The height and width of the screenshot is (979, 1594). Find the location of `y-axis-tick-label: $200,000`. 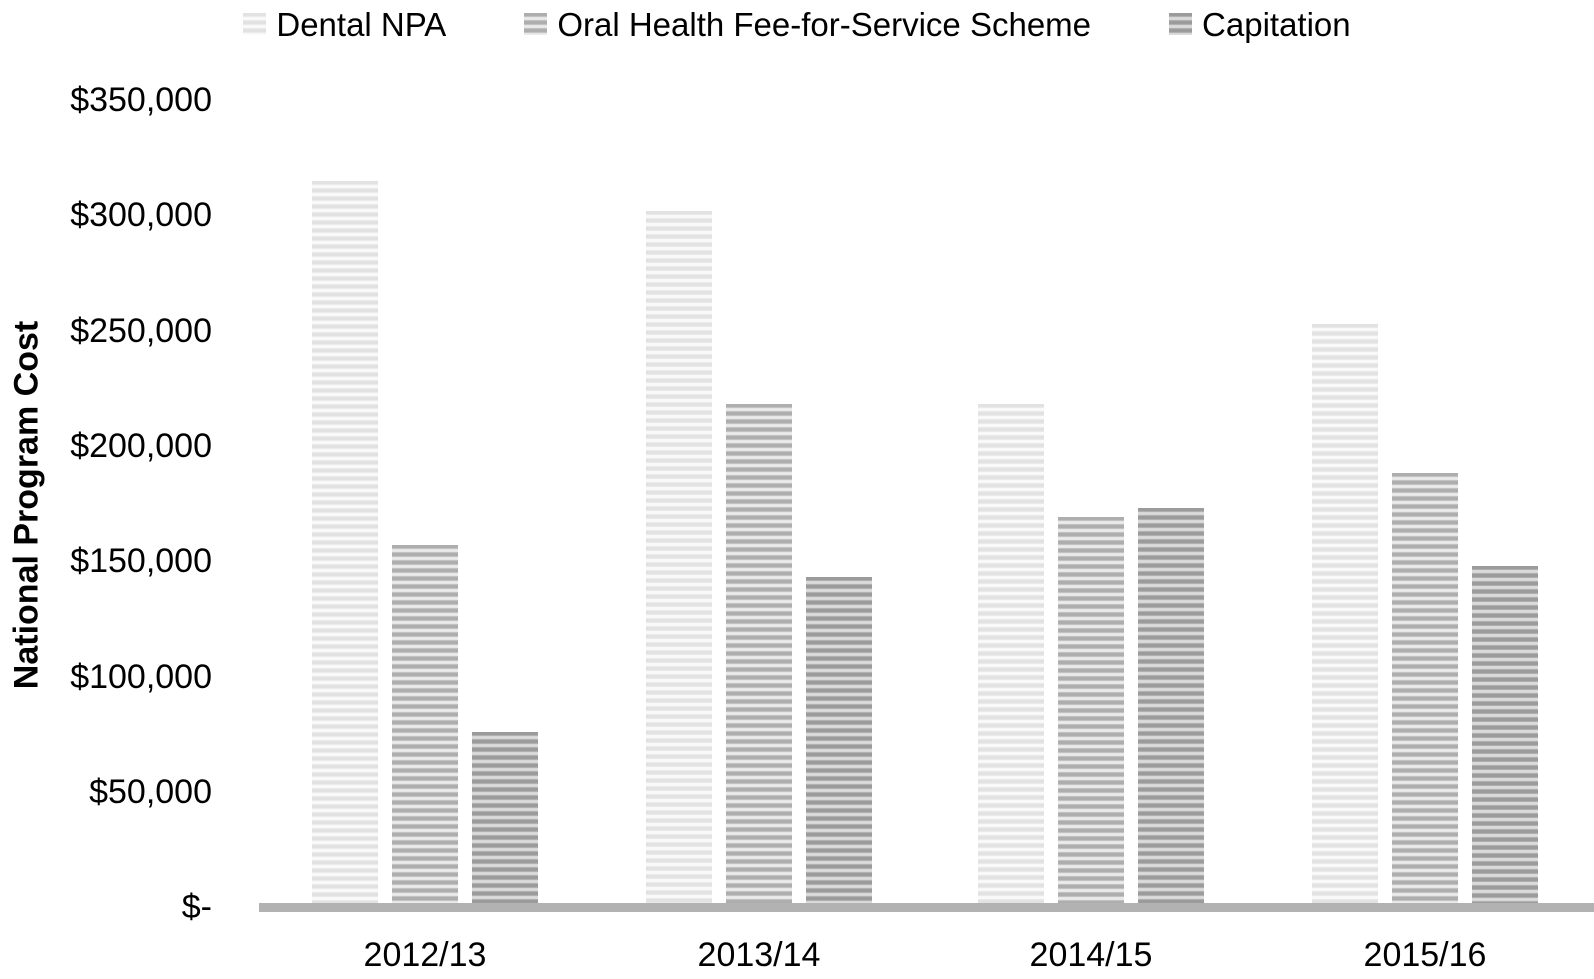

y-axis-tick-label: $200,000 is located at coordinates (141, 445).